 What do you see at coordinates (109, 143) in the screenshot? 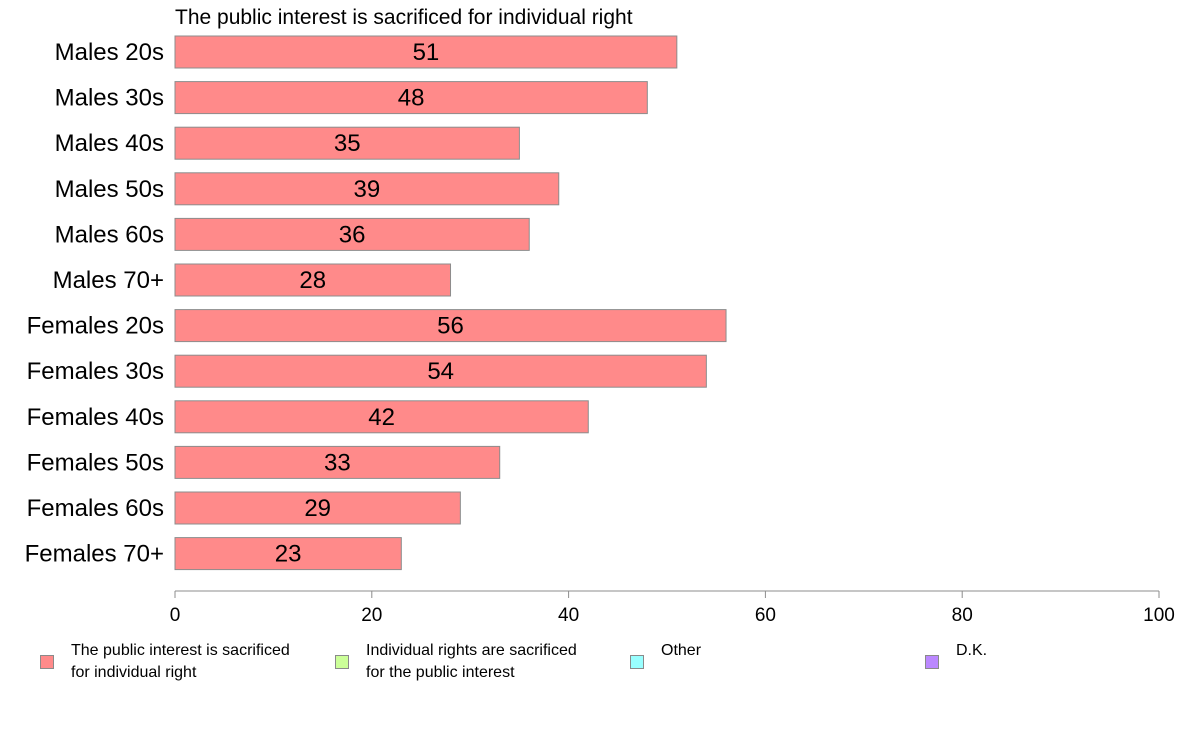
I see `category-label: Males 40s` at bounding box center [109, 143].